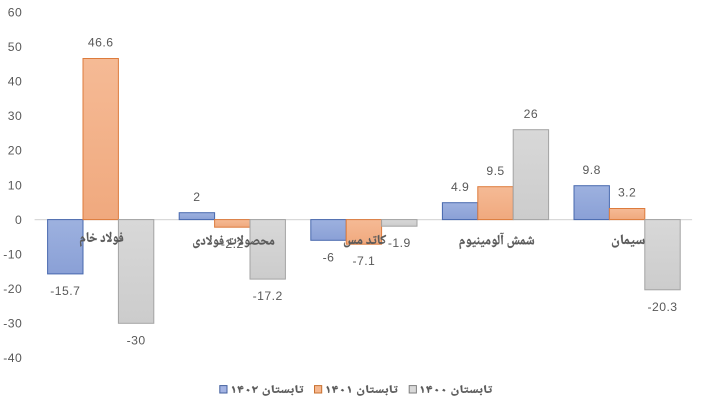 The image size is (707, 416). Describe the element at coordinates (329, 257) in the screenshot. I see `svg-text: -6` at that location.